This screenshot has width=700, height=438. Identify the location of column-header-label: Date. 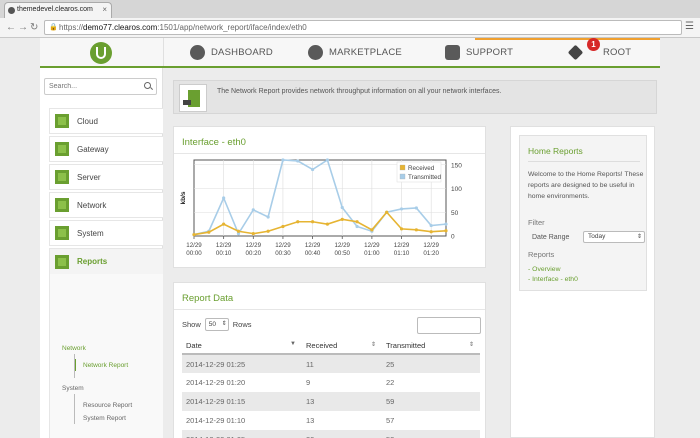
(194, 345).